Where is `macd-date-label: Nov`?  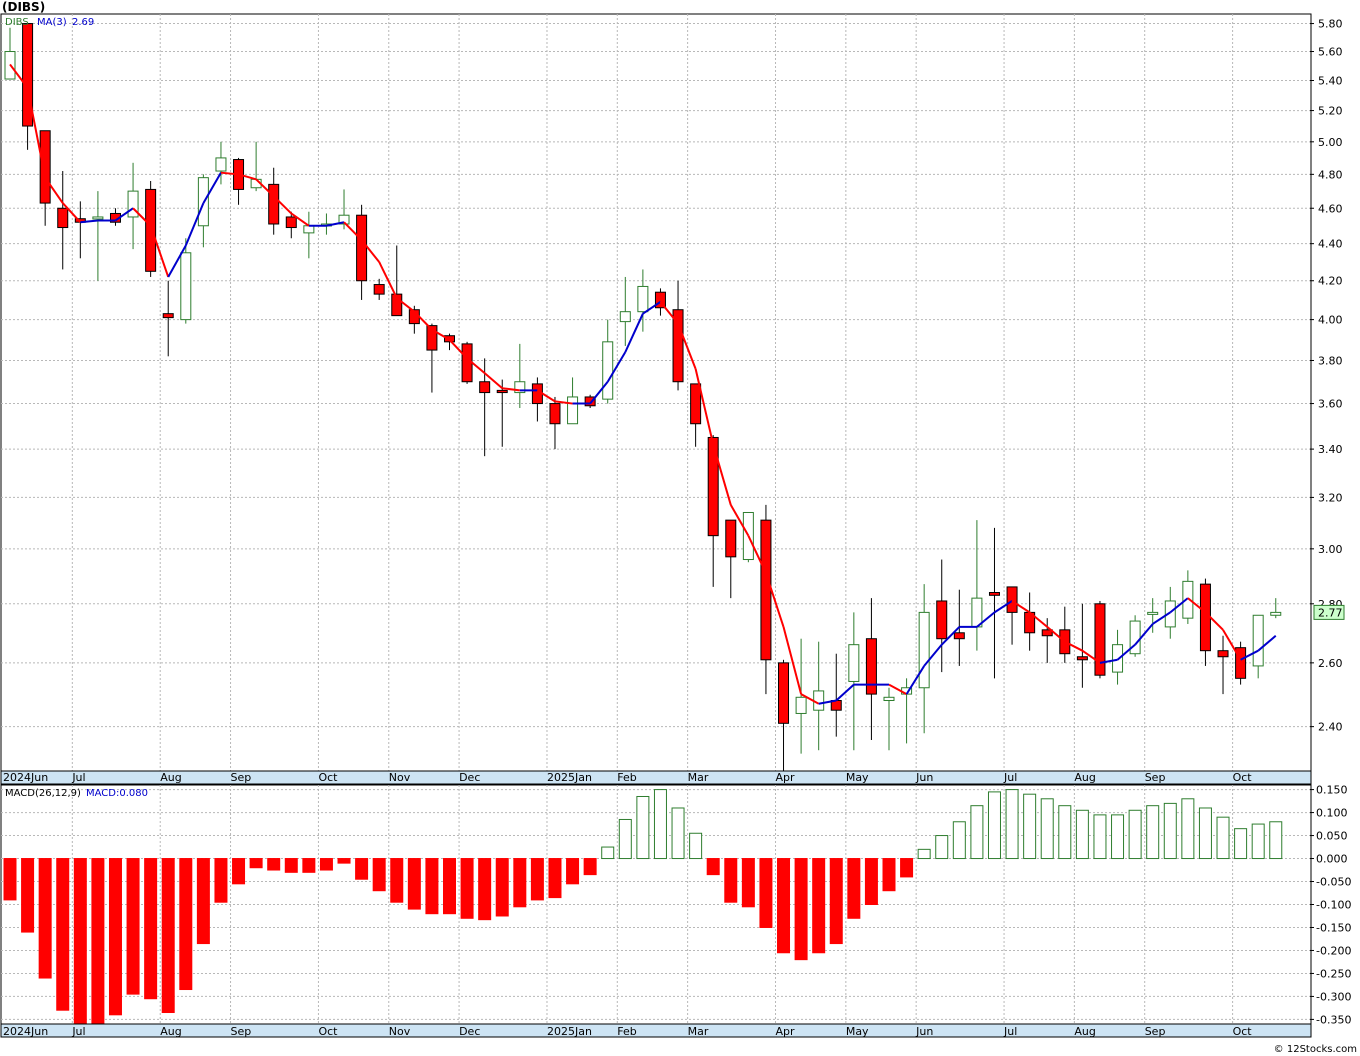 macd-date-label: Nov is located at coordinates (400, 1031).